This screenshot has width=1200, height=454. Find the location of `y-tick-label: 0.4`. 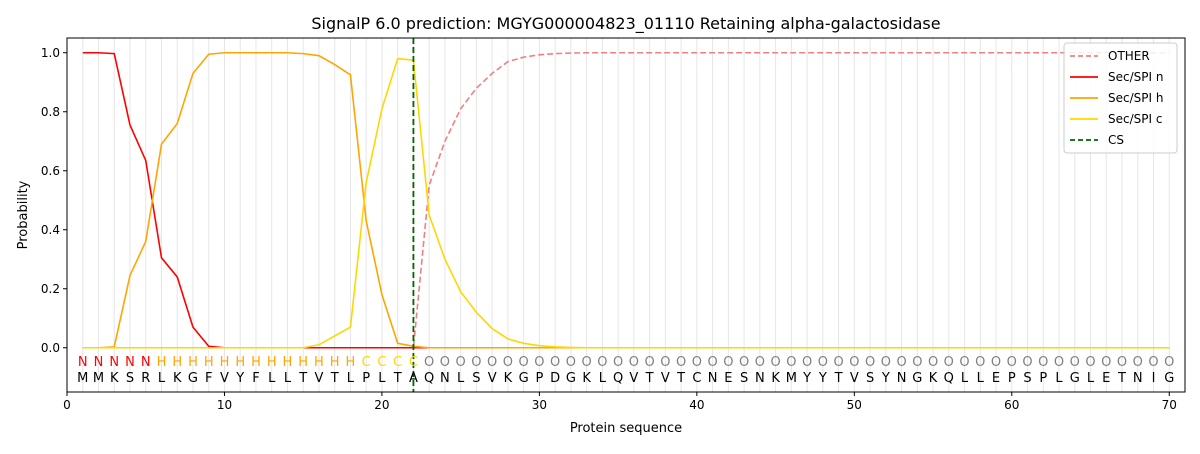

y-tick-label: 0.4 is located at coordinates (50, 230).